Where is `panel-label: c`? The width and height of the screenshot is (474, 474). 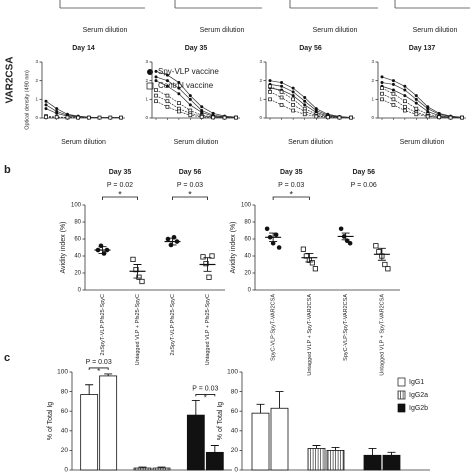
panel-label: c is located at coordinates (7, 358).